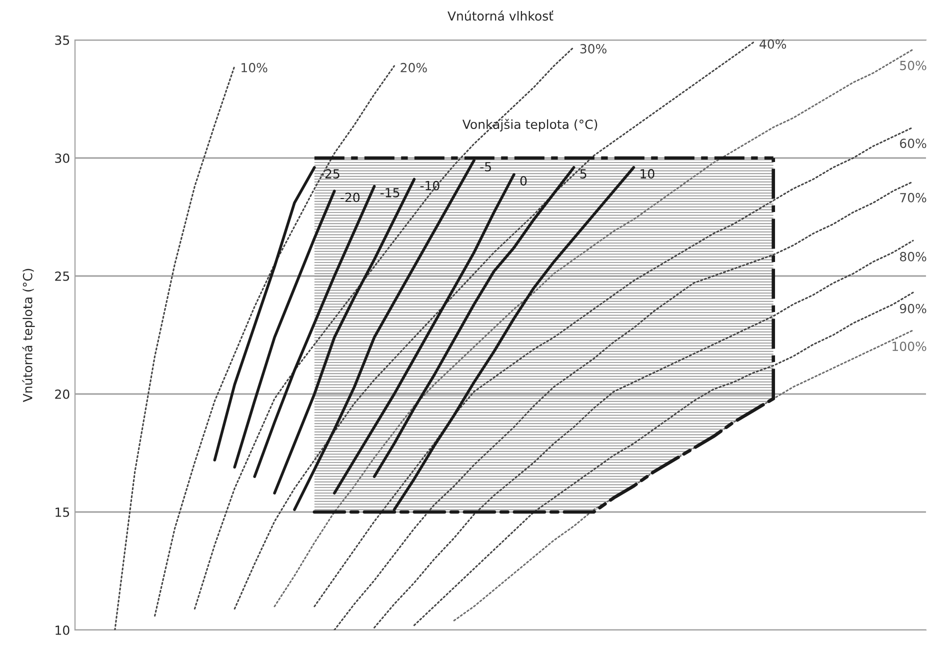  Describe the element at coordinates (63, 512) in the screenshot. I see `y-tick-label: 15` at that location.